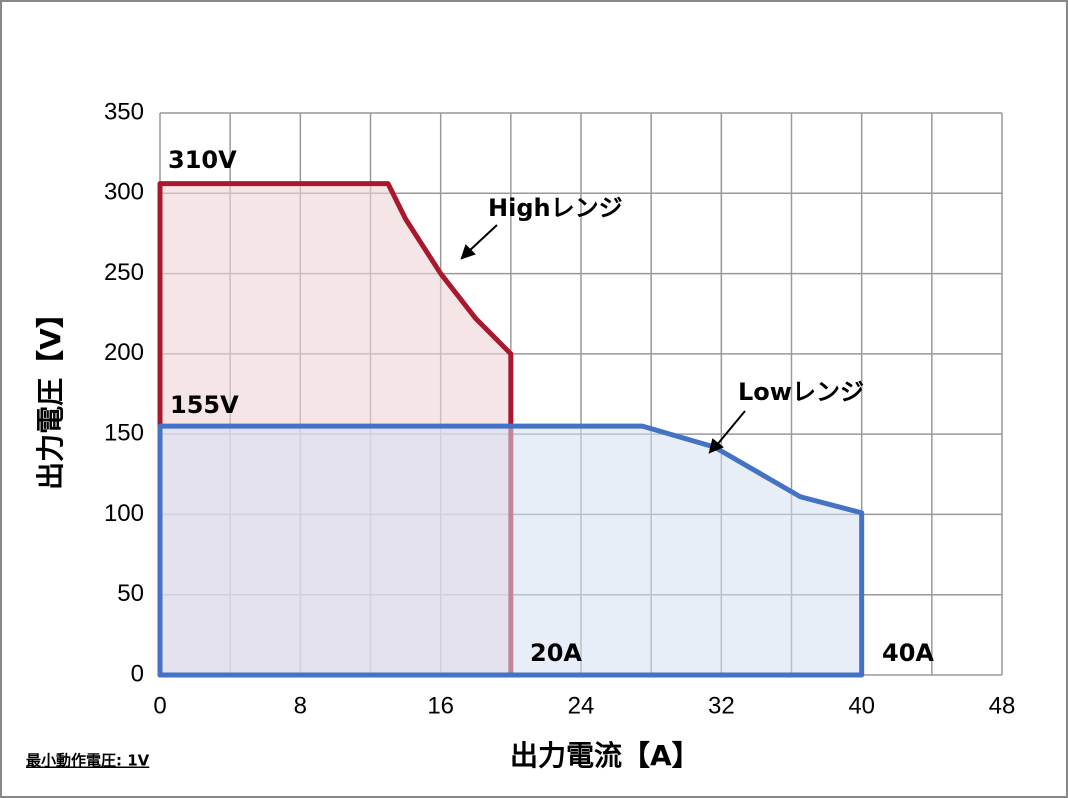 The width and height of the screenshot is (1068, 798). I want to click on annotation: Highレンジ, so click(555, 208).